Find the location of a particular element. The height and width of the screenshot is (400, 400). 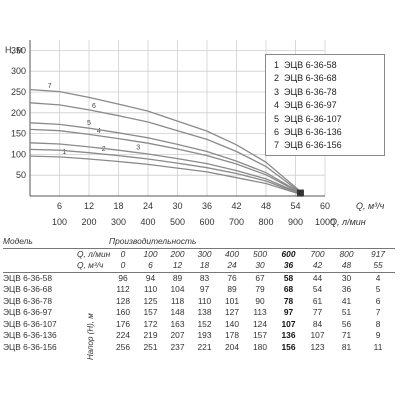

model-name-cell: ЭЦВ 6-36-68 is located at coordinates (27, 289).